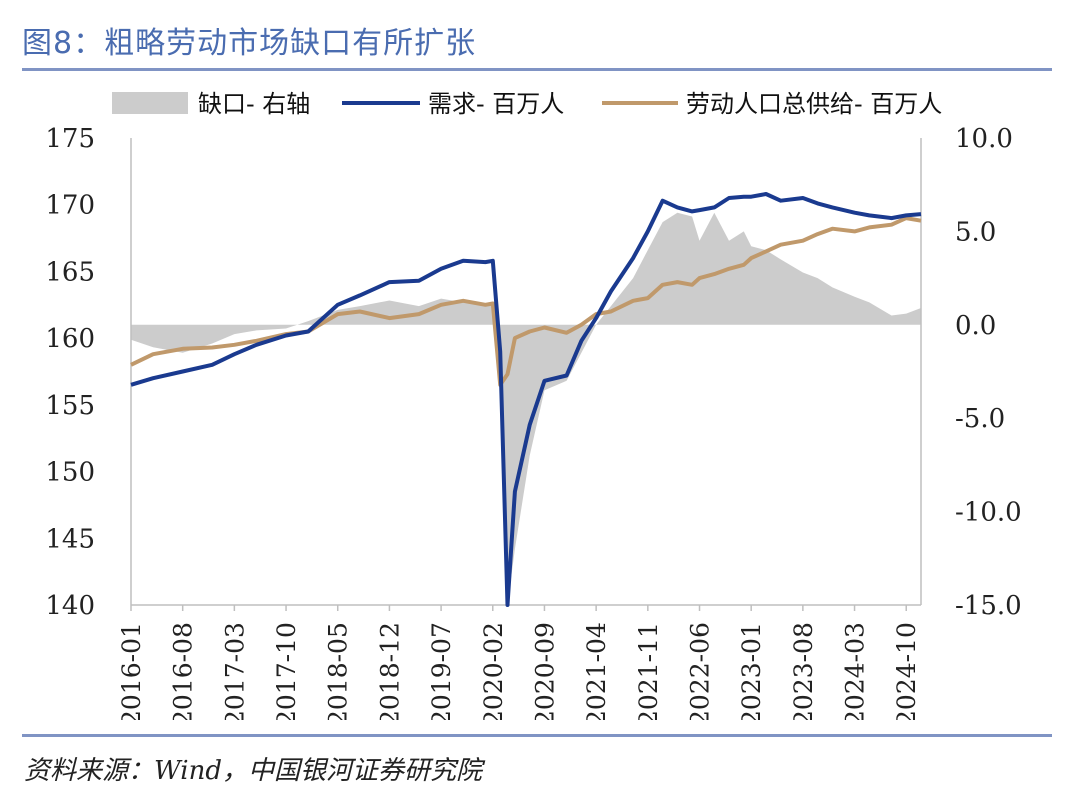  I want to click on source-divider, so click(537, 735).